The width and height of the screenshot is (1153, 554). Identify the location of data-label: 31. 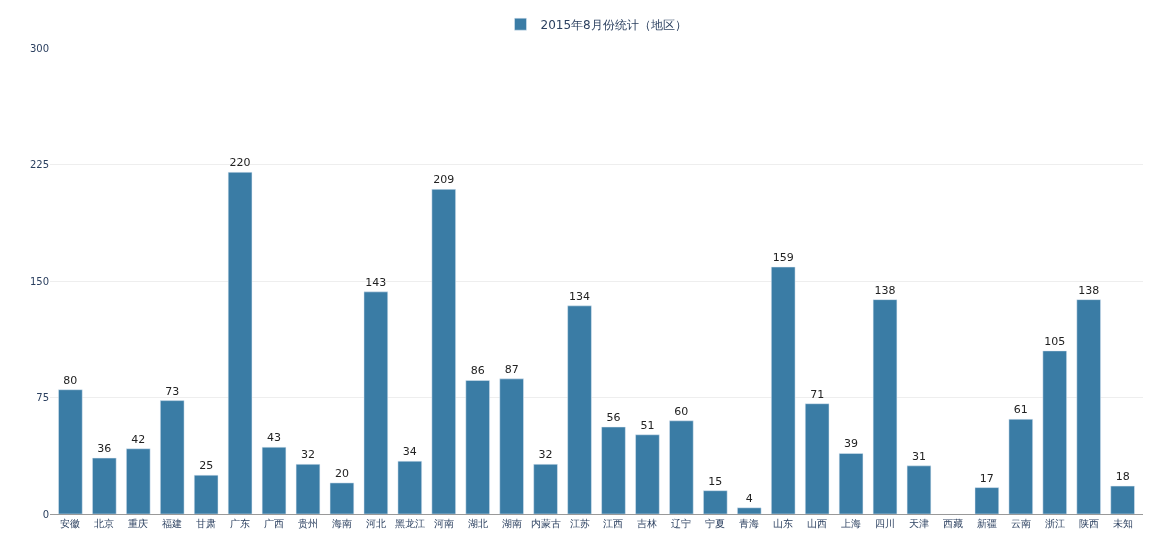
(918, 456).